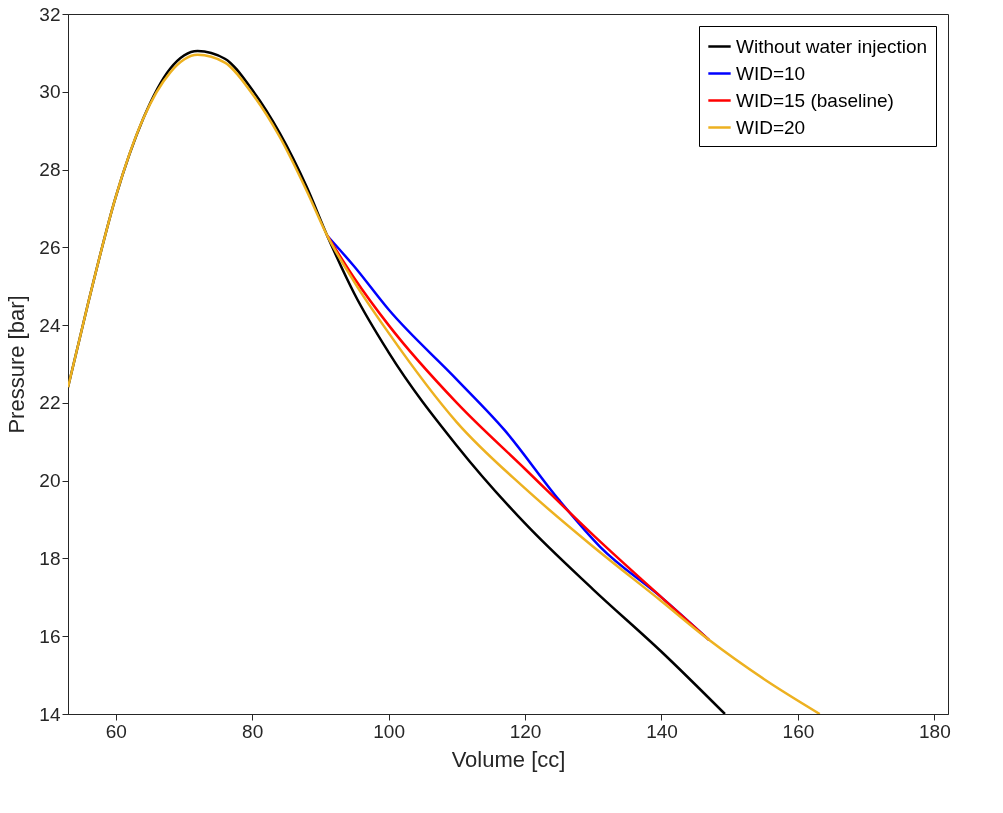  What do you see at coordinates (50, 92) in the screenshot?
I see `y-tick-label: 30` at bounding box center [50, 92].